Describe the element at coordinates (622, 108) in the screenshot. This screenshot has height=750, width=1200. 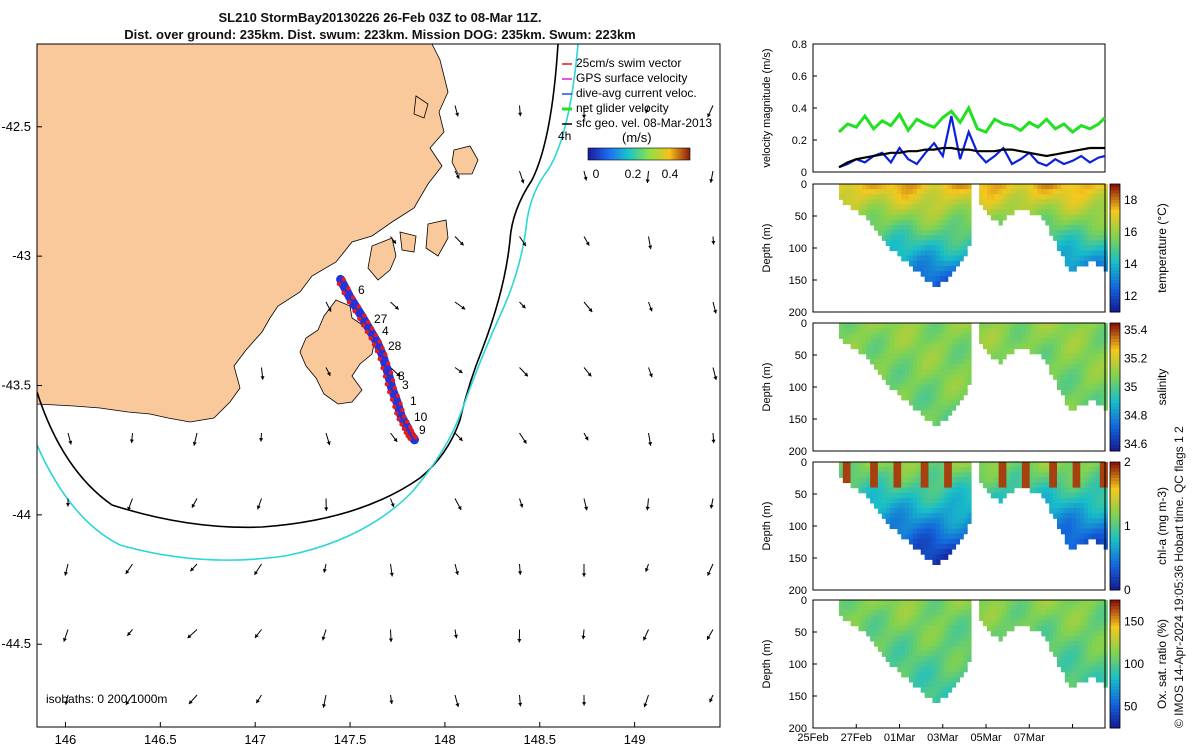
I see `legend-item: net glider velocity` at that location.